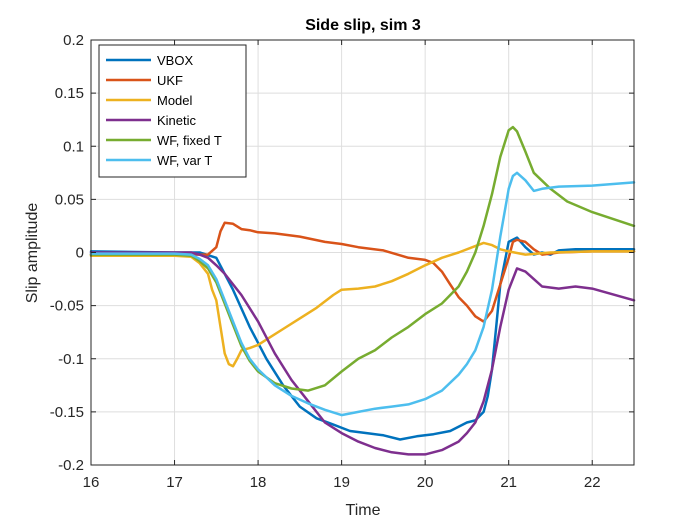 The image size is (700, 525). What do you see at coordinates (80, 253) in the screenshot?
I see `y-tick-label: 0` at bounding box center [80, 253].